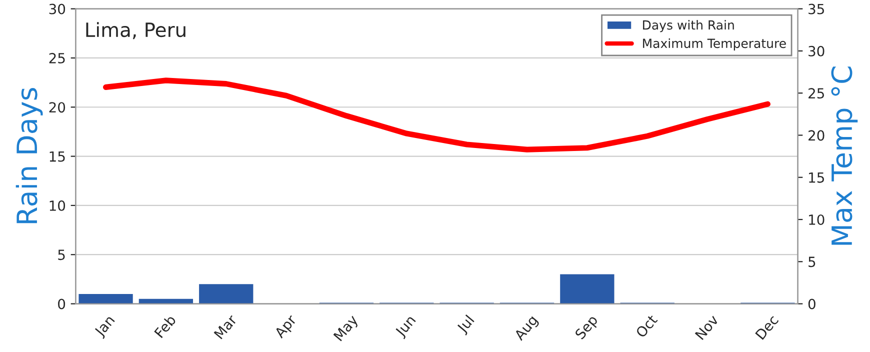  What do you see at coordinates (29, 156) in the screenshot?
I see `y-axis-title: Rain Days` at bounding box center [29, 156].